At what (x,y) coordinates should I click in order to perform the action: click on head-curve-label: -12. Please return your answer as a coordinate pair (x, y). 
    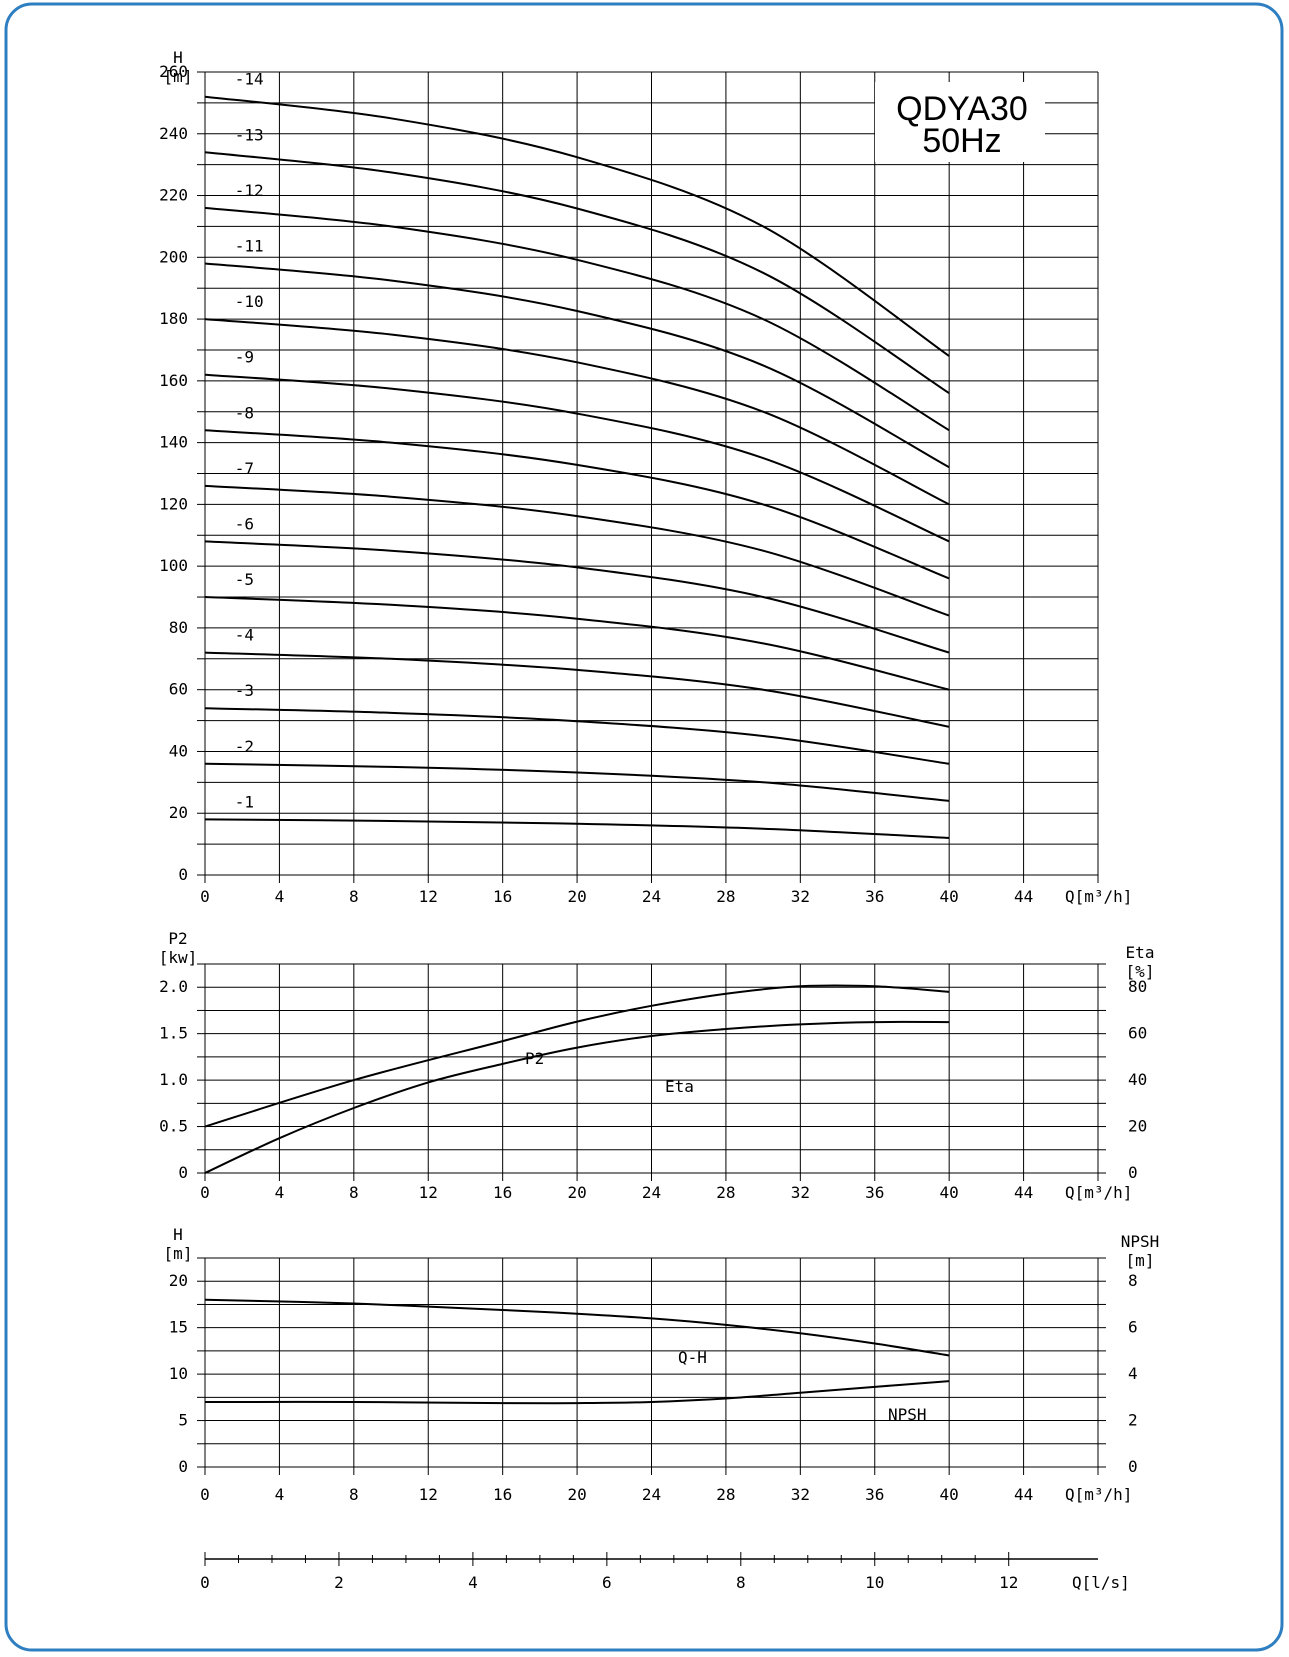
    Looking at the image, I should click on (249, 190).